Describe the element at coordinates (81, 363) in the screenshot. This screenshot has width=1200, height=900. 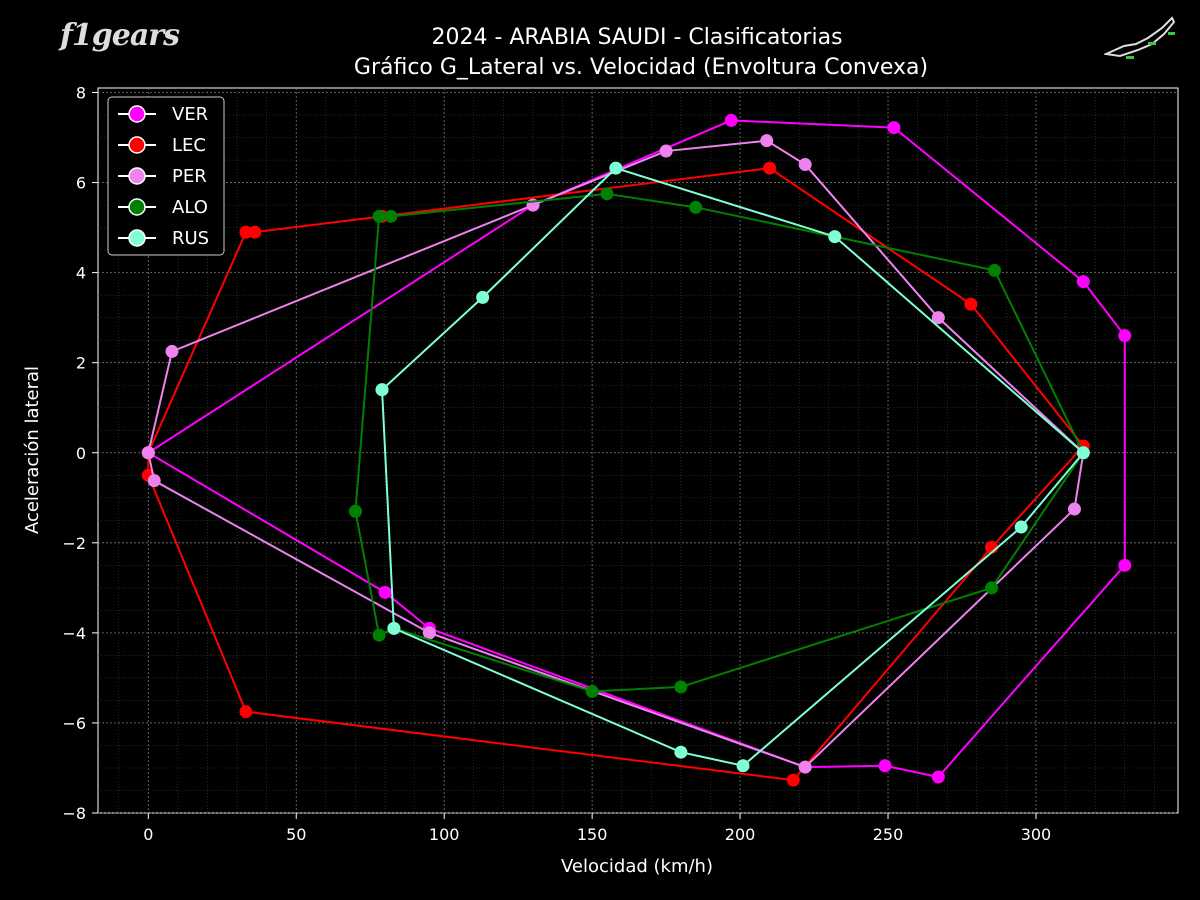
I see `y-tick-label: 2` at that location.